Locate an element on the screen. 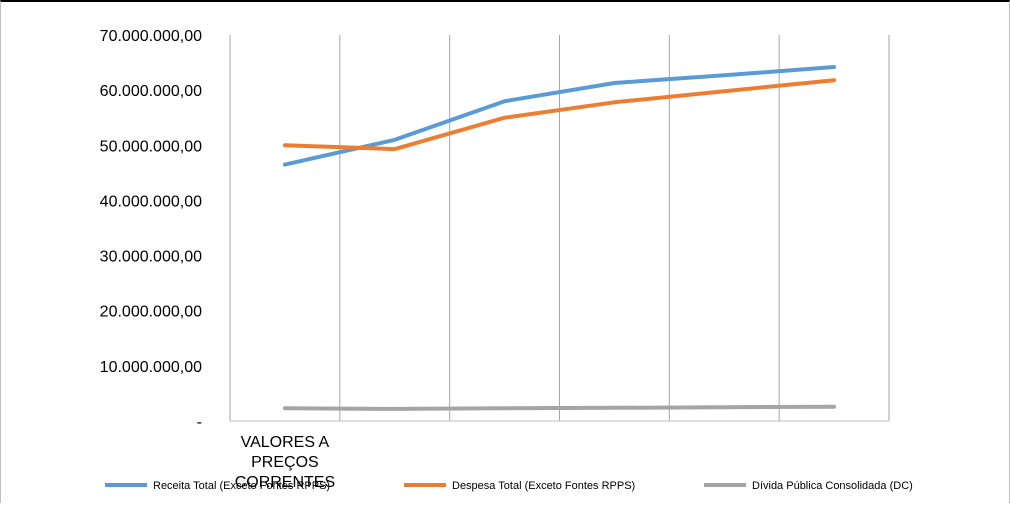 The height and width of the screenshot is (508, 1010). y-tick-label: 50.000.000,00 is located at coordinates (151, 146).